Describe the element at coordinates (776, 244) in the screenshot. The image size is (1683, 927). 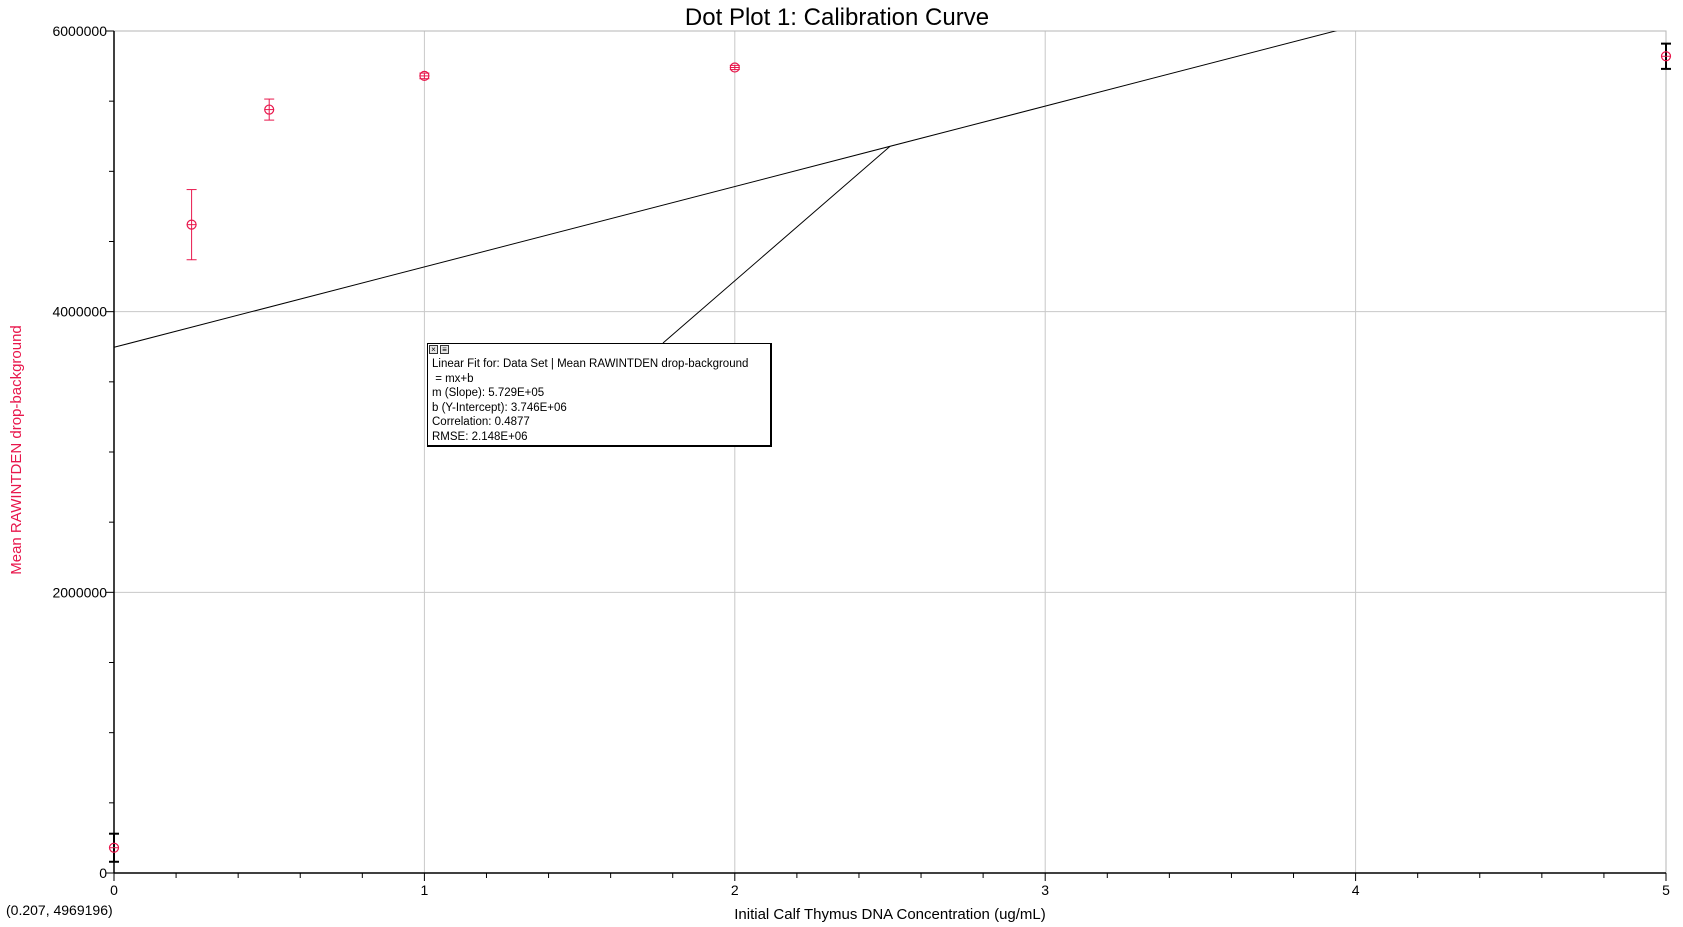
I see `fit-callout-leader` at that location.